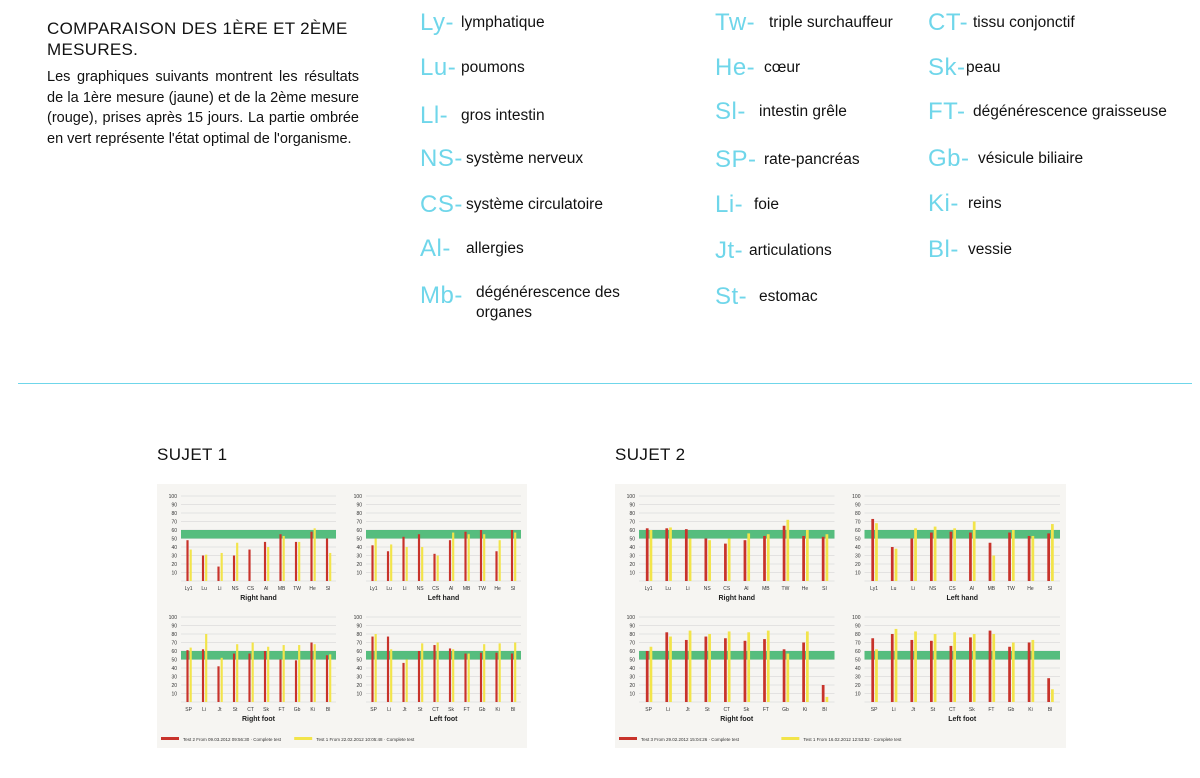 The width and height of the screenshot is (1200, 778). Describe the element at coordinates (421, 589) in the screenshot. I see `x-tick-label: NS` at that location.